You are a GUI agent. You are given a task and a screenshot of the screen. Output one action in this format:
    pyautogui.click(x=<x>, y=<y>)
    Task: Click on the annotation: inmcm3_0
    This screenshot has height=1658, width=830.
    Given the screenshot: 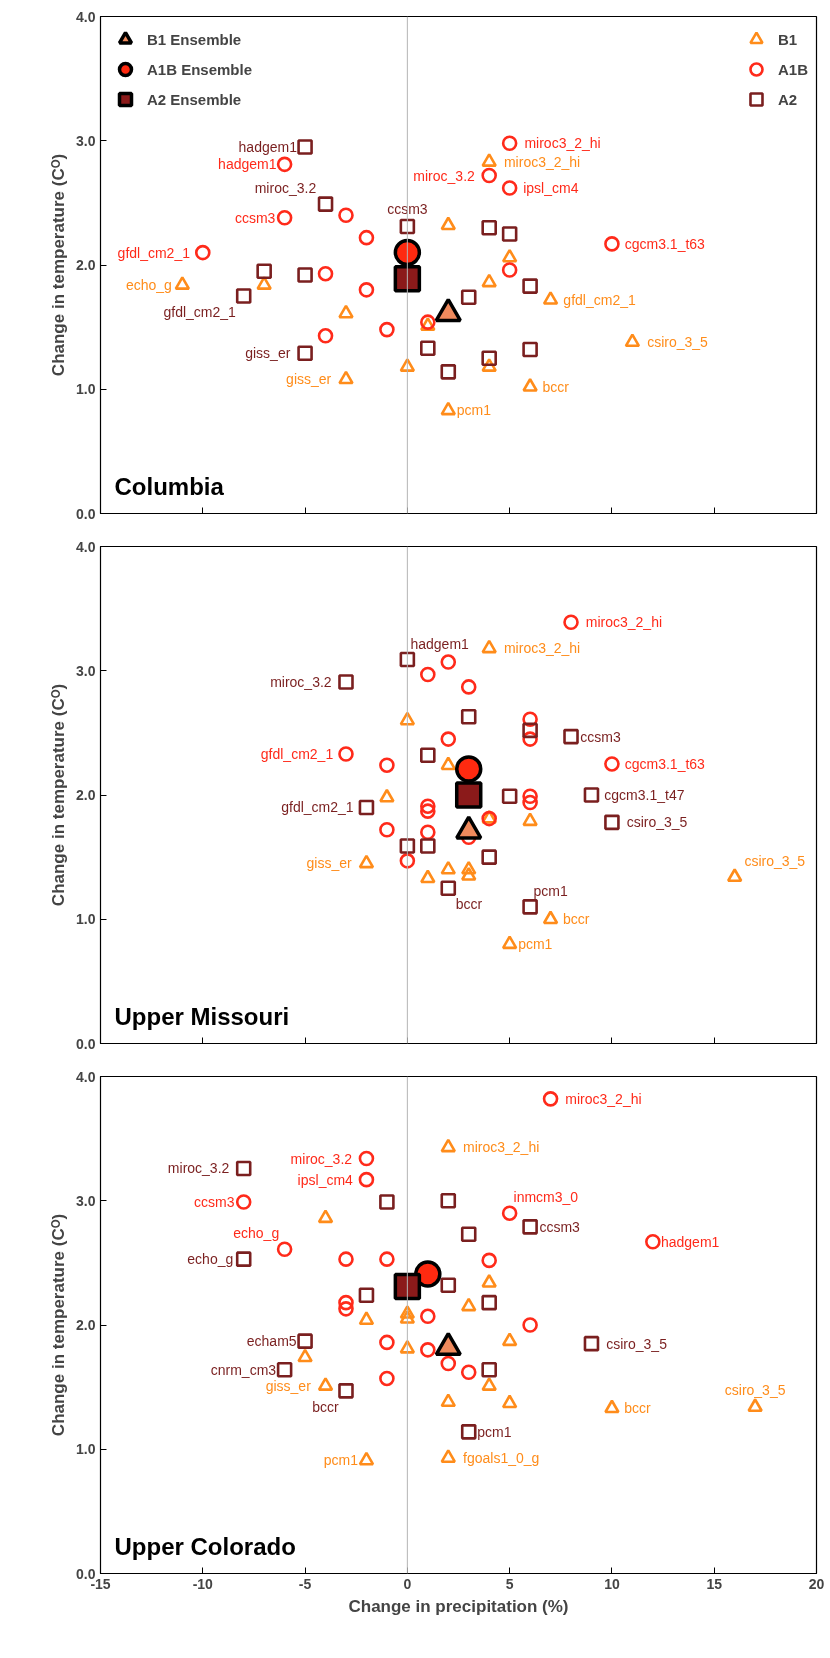 What is the action you would take?
    pyautogui.click(x=546, y=1197)
    